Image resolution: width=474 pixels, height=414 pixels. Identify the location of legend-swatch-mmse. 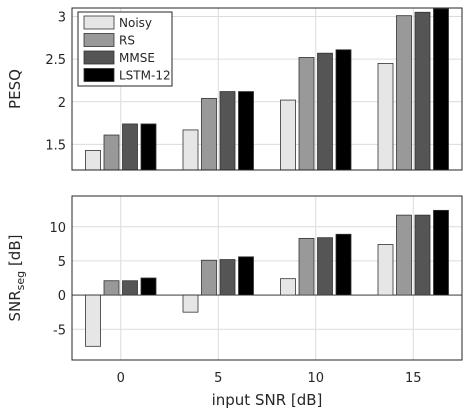
(99, 57).